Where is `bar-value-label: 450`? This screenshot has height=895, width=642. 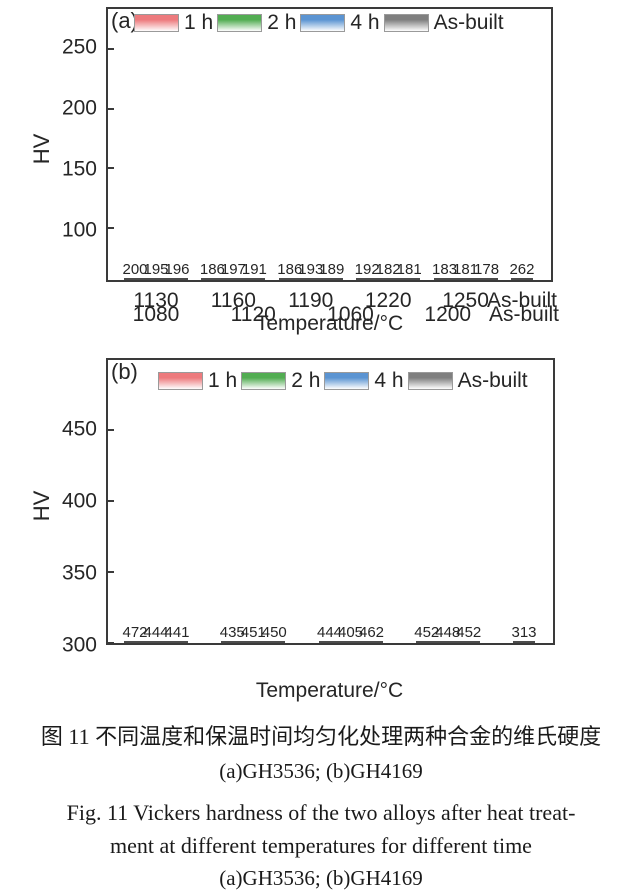
bar-value-label: 450 is located at coordinates (274, 632).